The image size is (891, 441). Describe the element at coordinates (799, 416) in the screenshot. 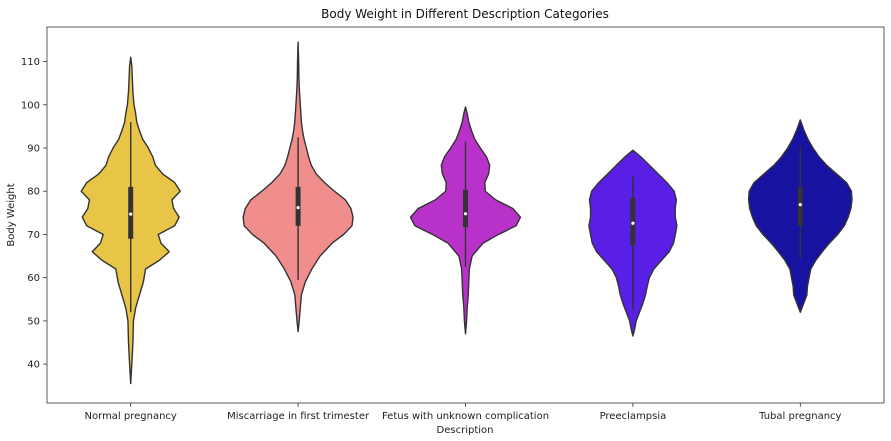

I see `x-tick-label: Tubal pregnancy` at that location.